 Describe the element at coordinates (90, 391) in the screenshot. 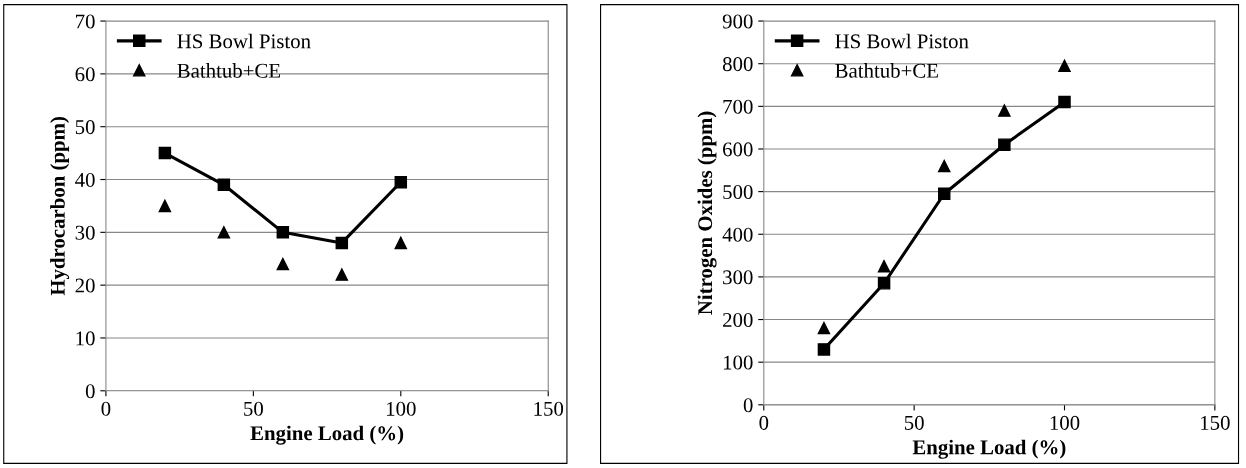

I see `y-tick-label: 0` at that location.